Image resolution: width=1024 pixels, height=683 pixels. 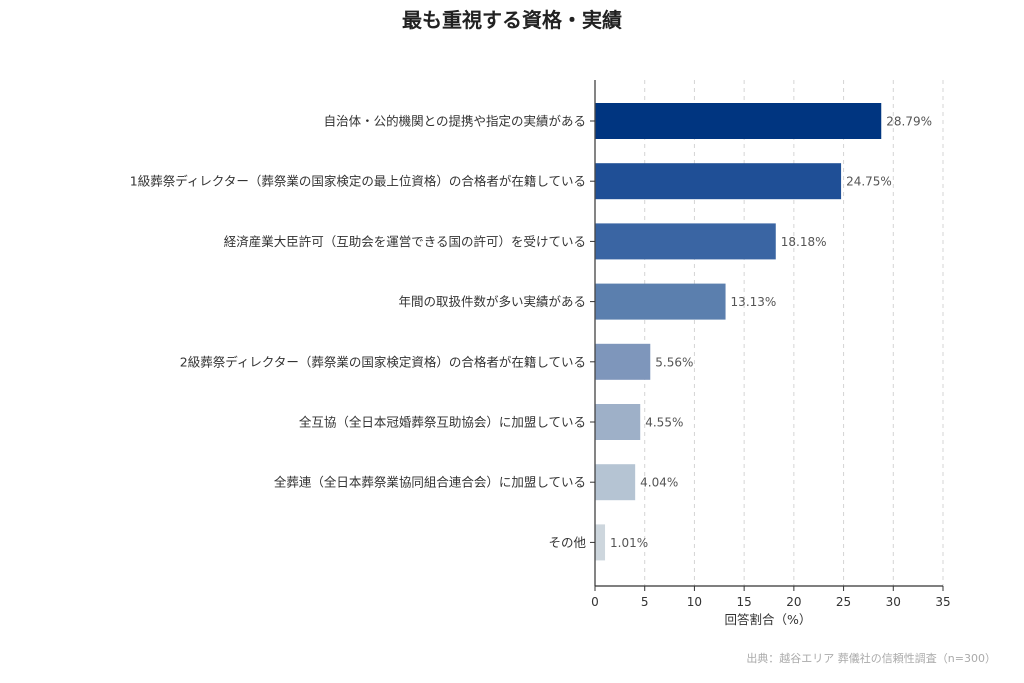 What do you see at coordinates (442, 422) in the screenshot?
I see `category-label: 全互協（全日本冠婚葬祭互助協会）に加盟している` at bounding box center [442, 422].